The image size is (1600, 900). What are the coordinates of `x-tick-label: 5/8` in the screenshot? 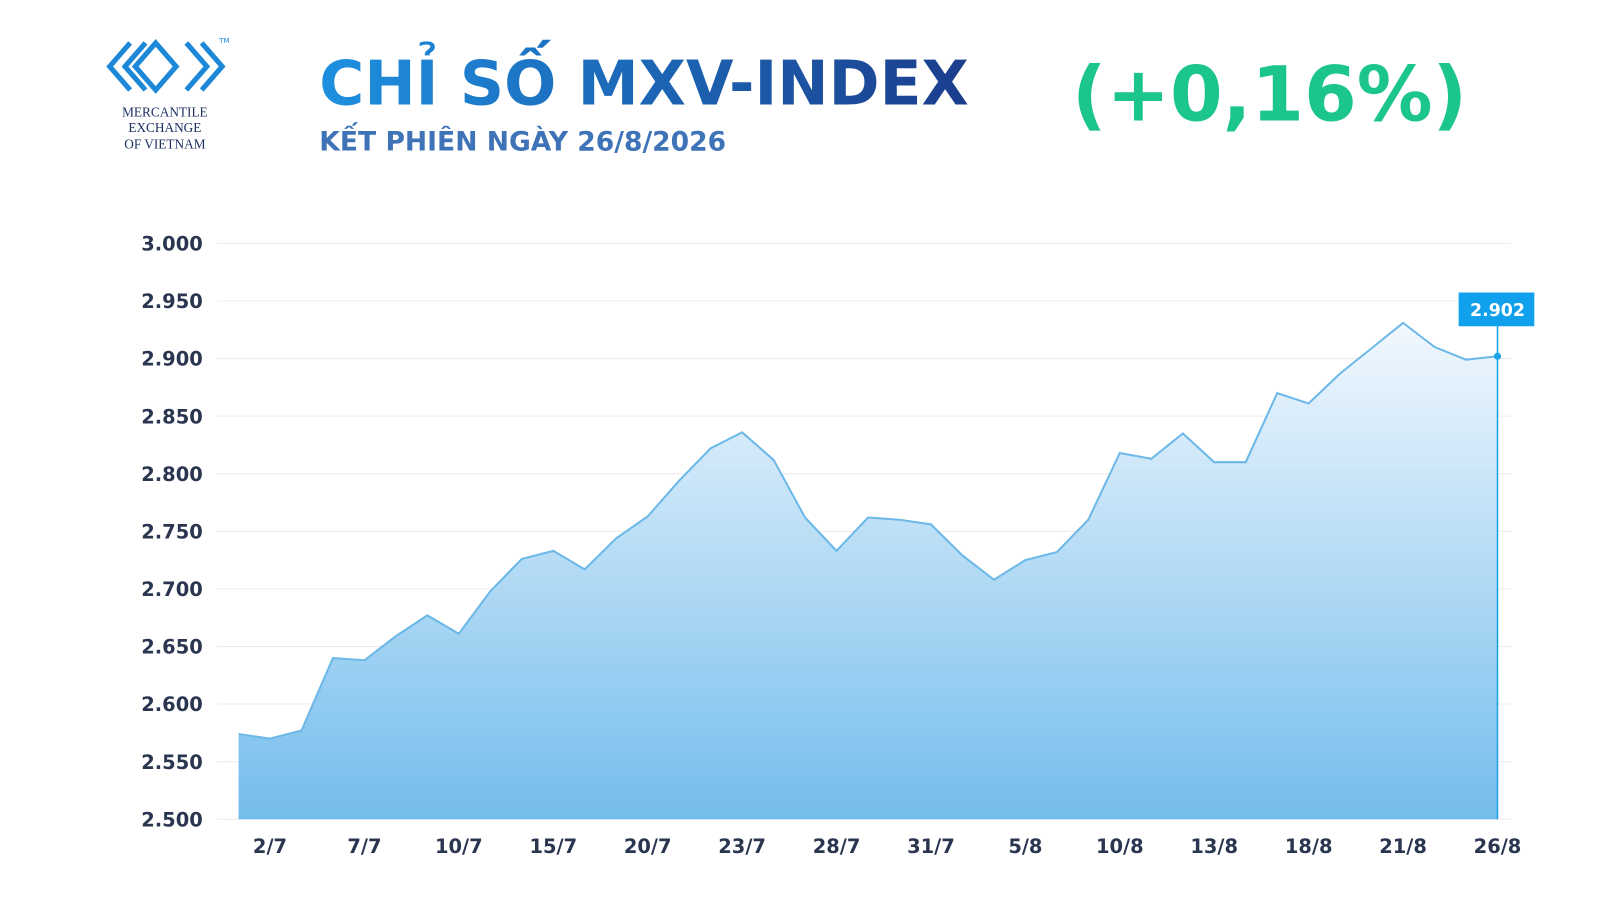 It's located at (1025, 846).